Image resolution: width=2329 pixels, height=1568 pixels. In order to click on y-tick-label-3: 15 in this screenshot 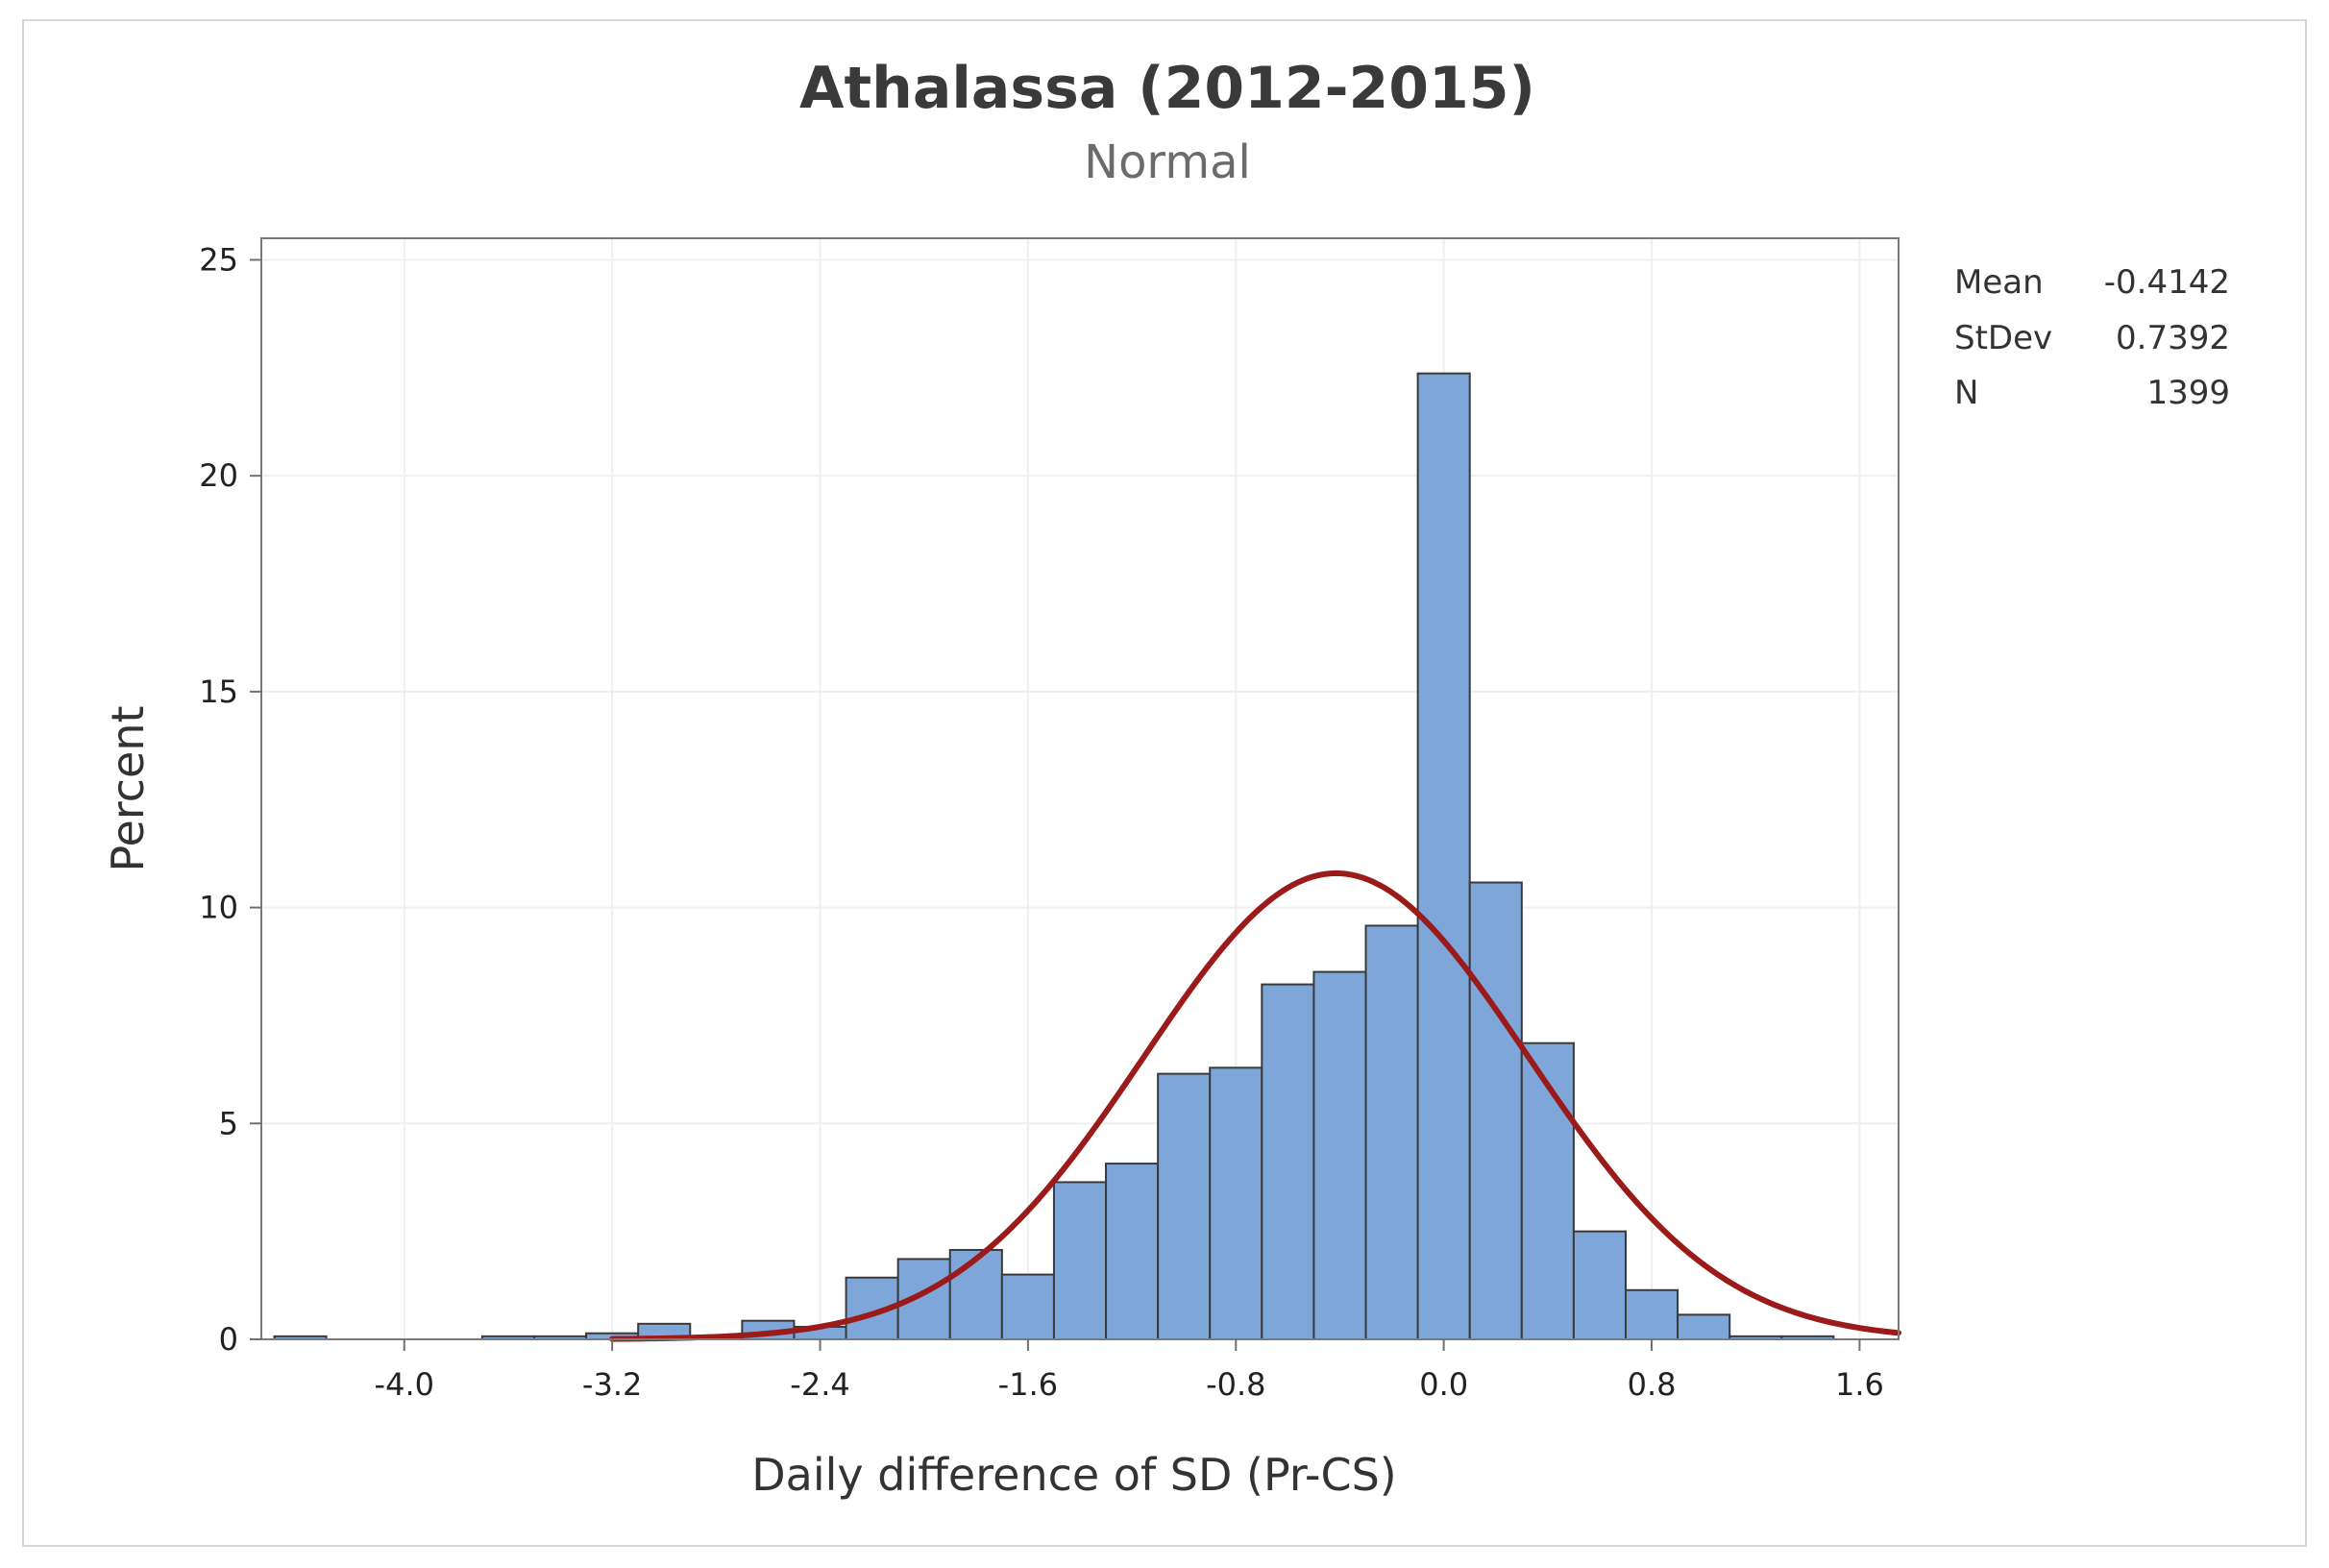, I will do `click(218, 692)`.